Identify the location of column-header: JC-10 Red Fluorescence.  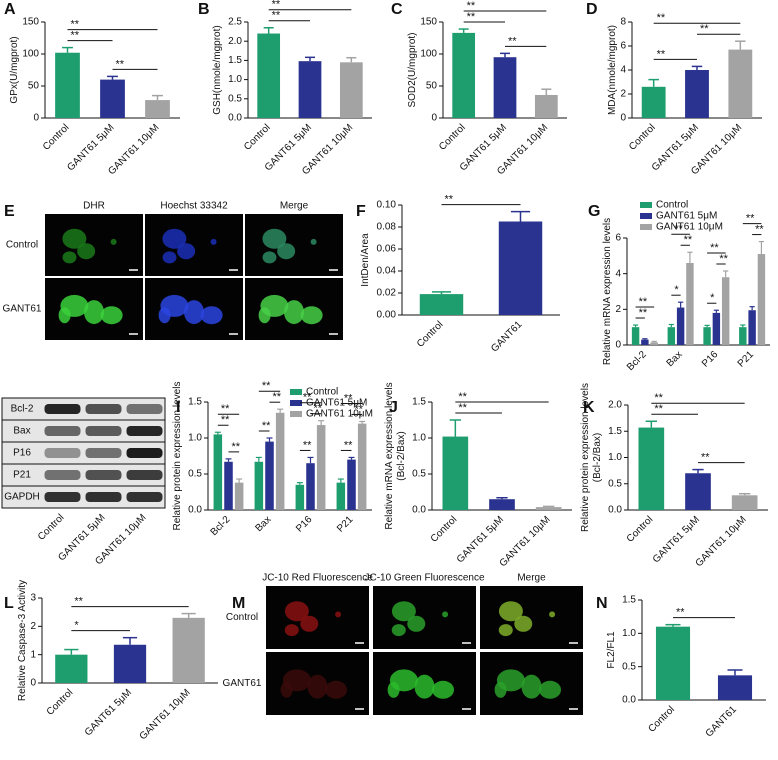
(317, 578).